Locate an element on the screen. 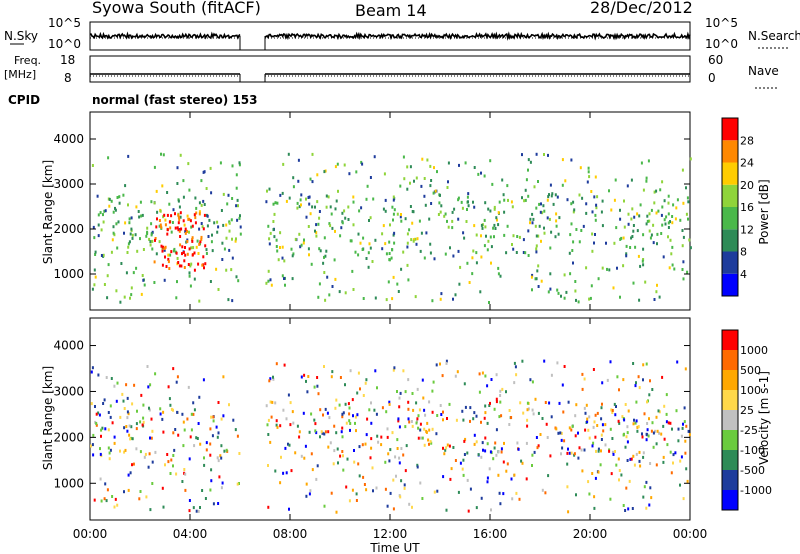 The image size is (800, 554). noise-sky-trace is located at coordinates (477, 36).